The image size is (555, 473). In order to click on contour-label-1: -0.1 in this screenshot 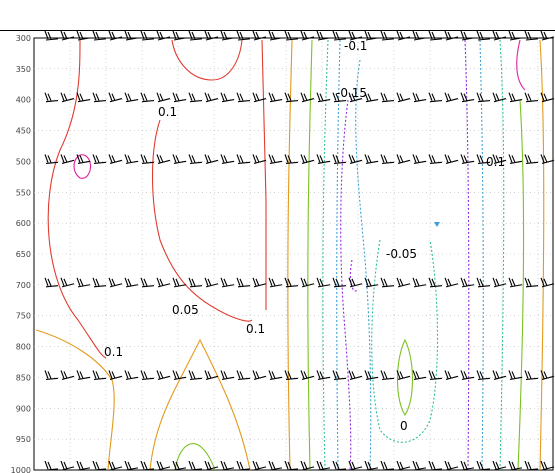, I will do `click(355, 46)`.